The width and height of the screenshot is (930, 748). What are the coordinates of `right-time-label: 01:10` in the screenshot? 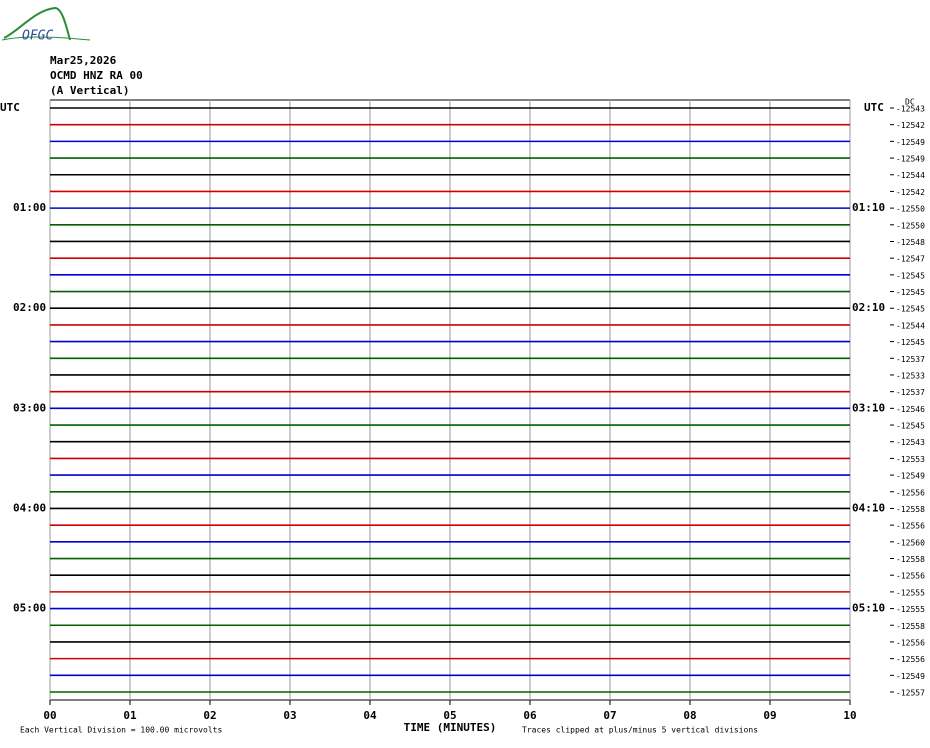 It's located at (868, 207).